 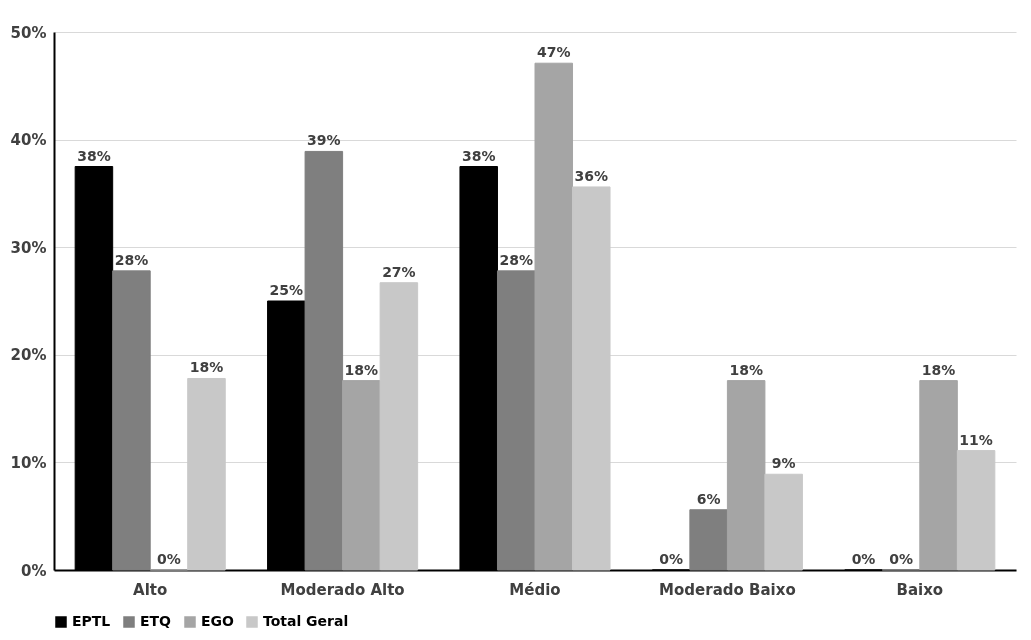 I want to click on data-label: 11%, so click(x=976, y=439).